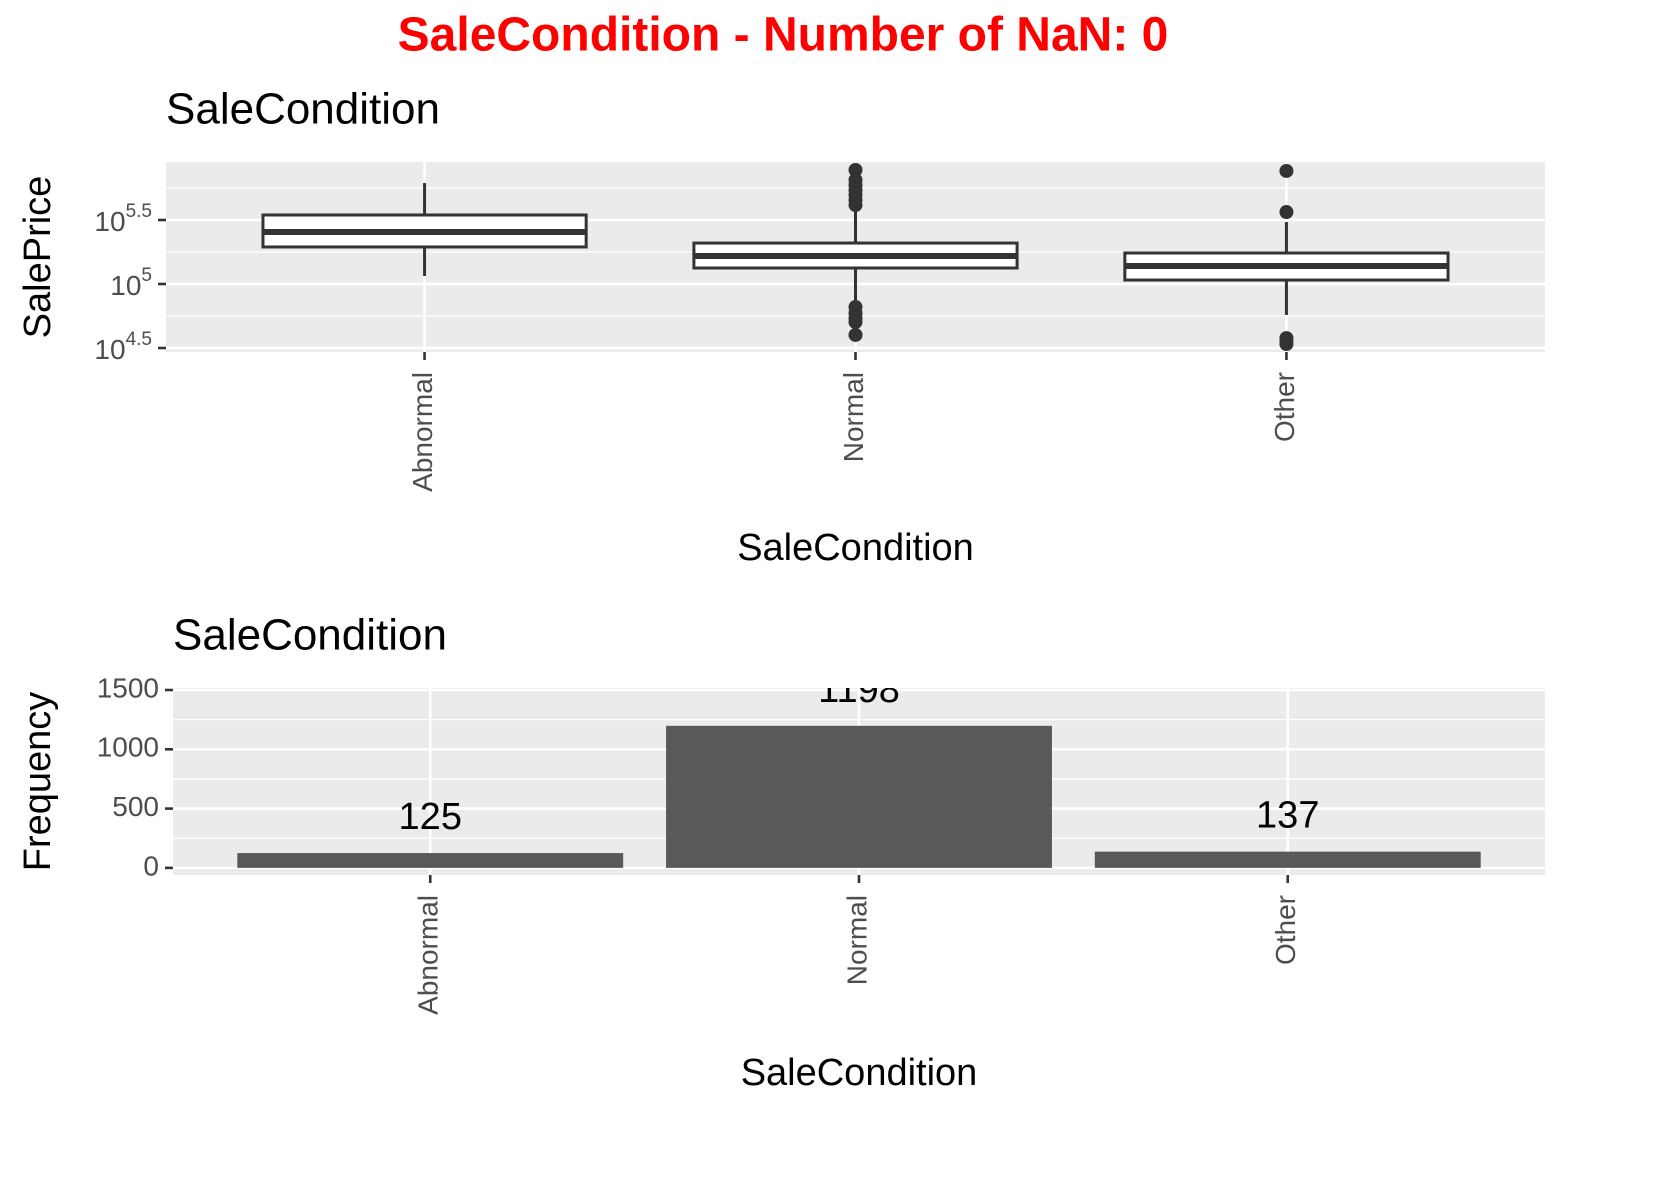  I want to click on figure-title: SaleCondition - Number of NaN: 0, so click(783, 35).